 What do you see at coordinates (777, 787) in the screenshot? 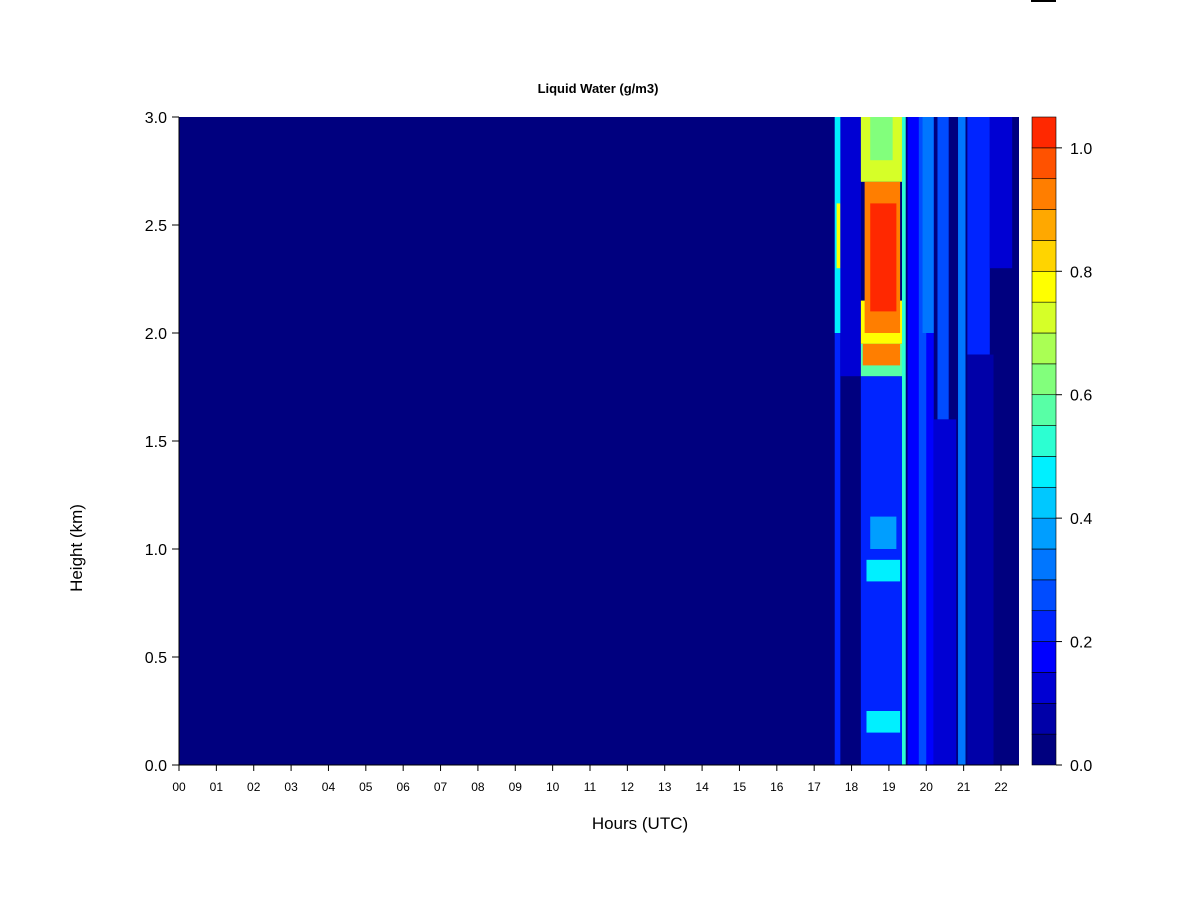
I see `x-tick-label-16: 16` at bounding box center [777, 787].